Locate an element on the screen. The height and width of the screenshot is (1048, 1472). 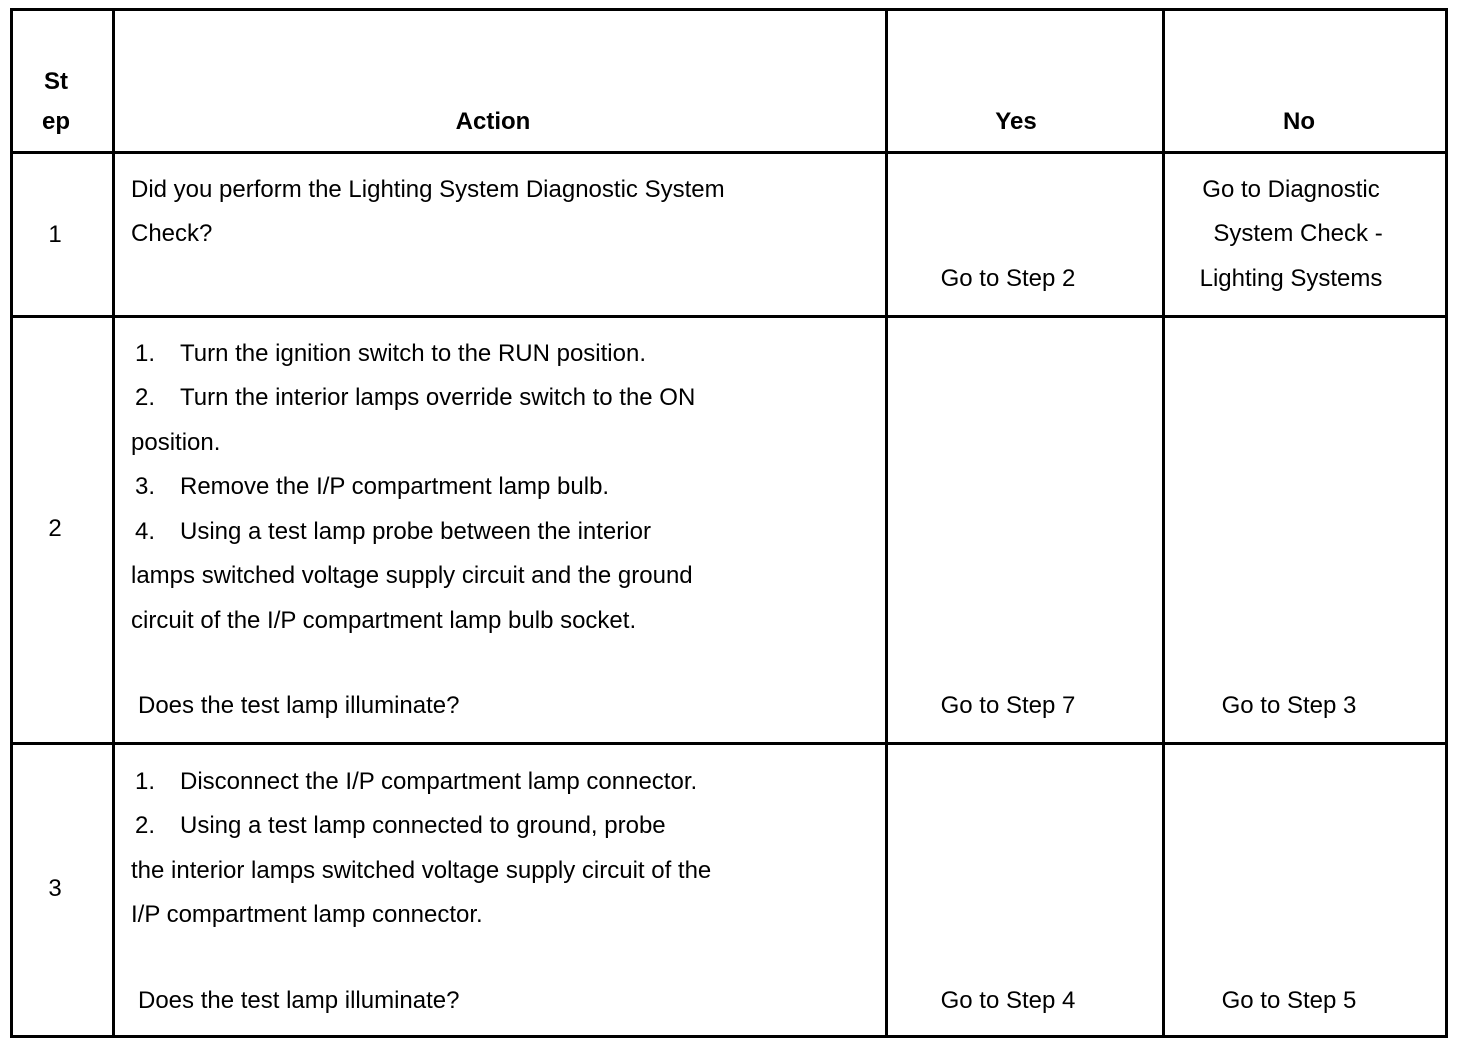
item-text: I/P compartment lamp connector. is located at coordinates (307, 914).